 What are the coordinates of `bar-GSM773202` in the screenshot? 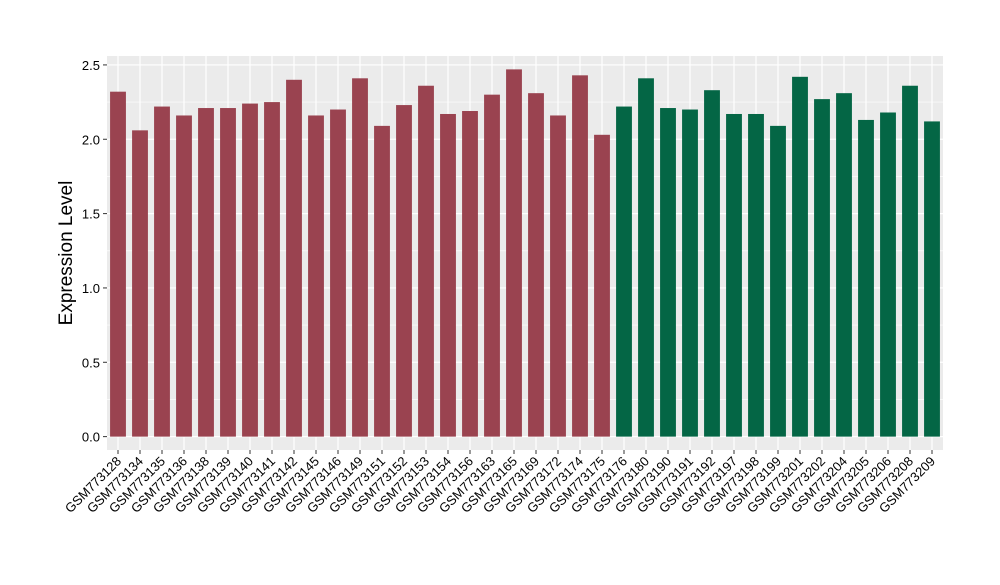 It's located at (822, 268).